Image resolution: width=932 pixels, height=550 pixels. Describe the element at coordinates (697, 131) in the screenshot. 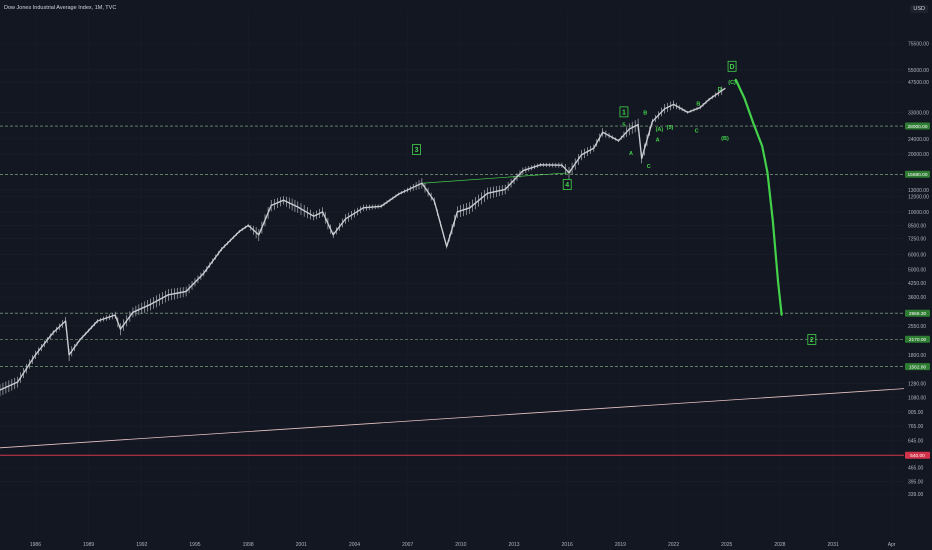

I see `wave-label: C` at that location.